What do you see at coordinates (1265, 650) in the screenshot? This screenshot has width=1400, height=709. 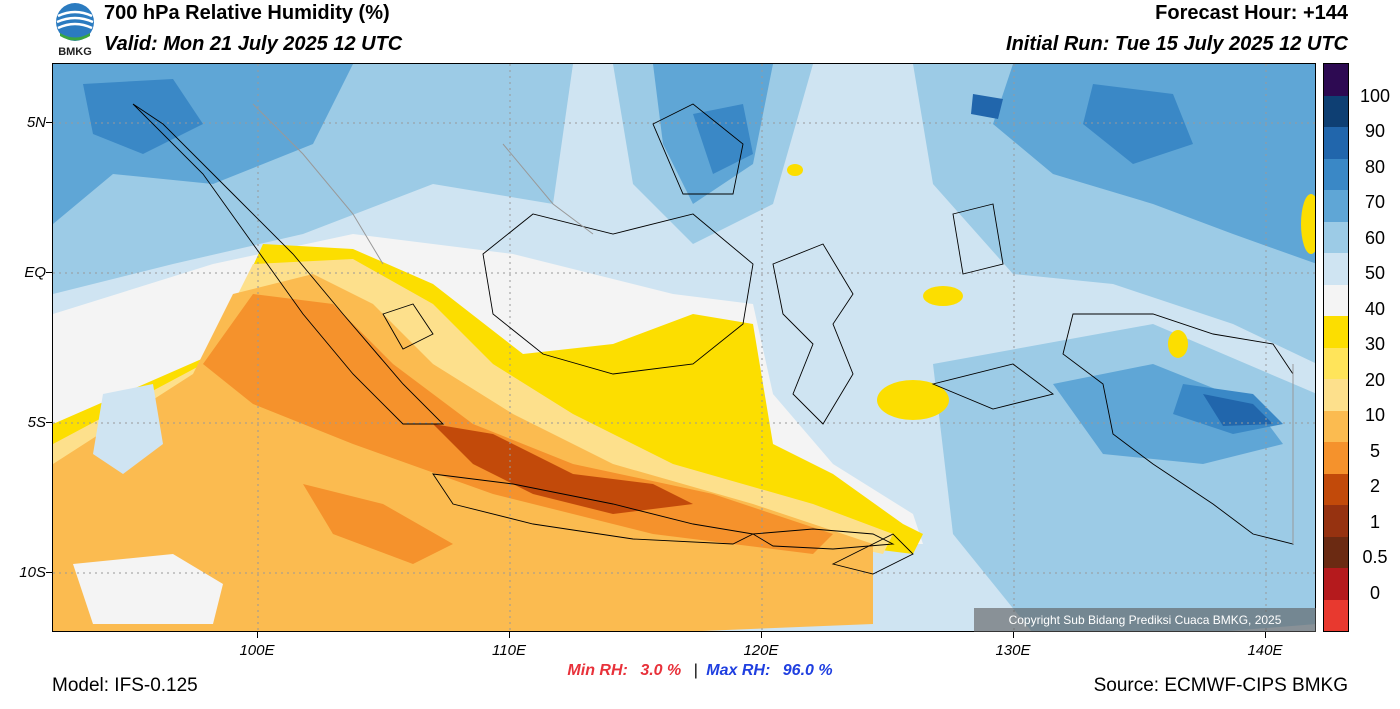 I see `lon-label-140e: 140E` at bounding box center [1265, 650].